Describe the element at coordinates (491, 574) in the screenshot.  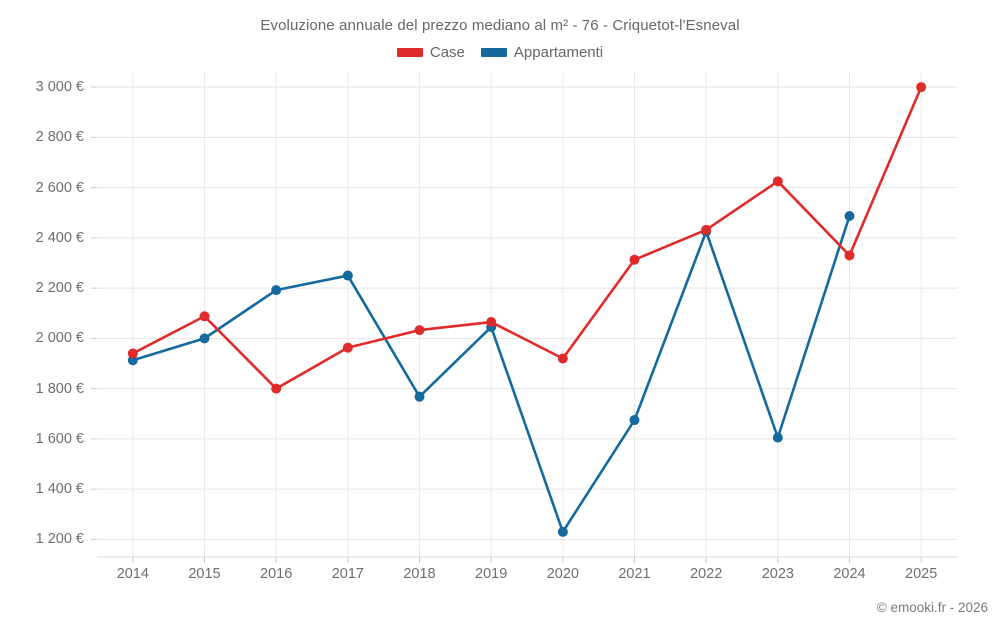
I see `x-tick-label: 2019` at that location.